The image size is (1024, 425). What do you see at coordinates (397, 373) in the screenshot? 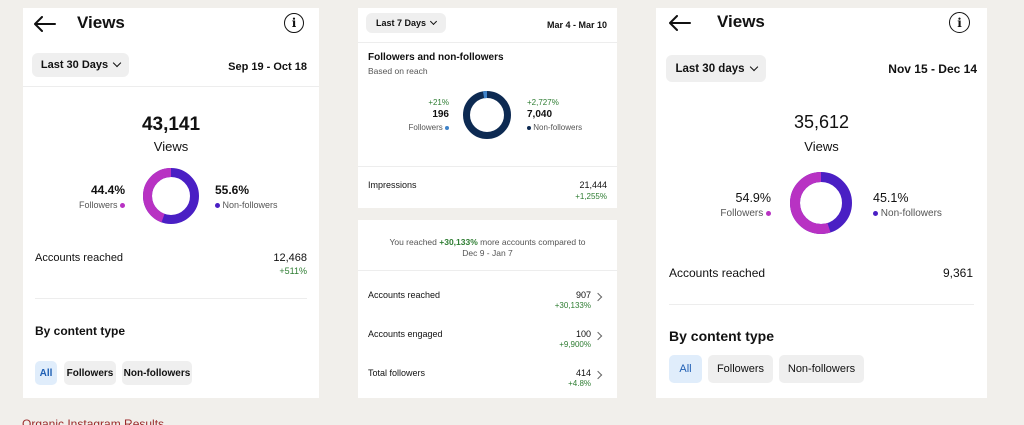
I see `row-label-total-followers: Total followers` at bounding box center [397, 373].